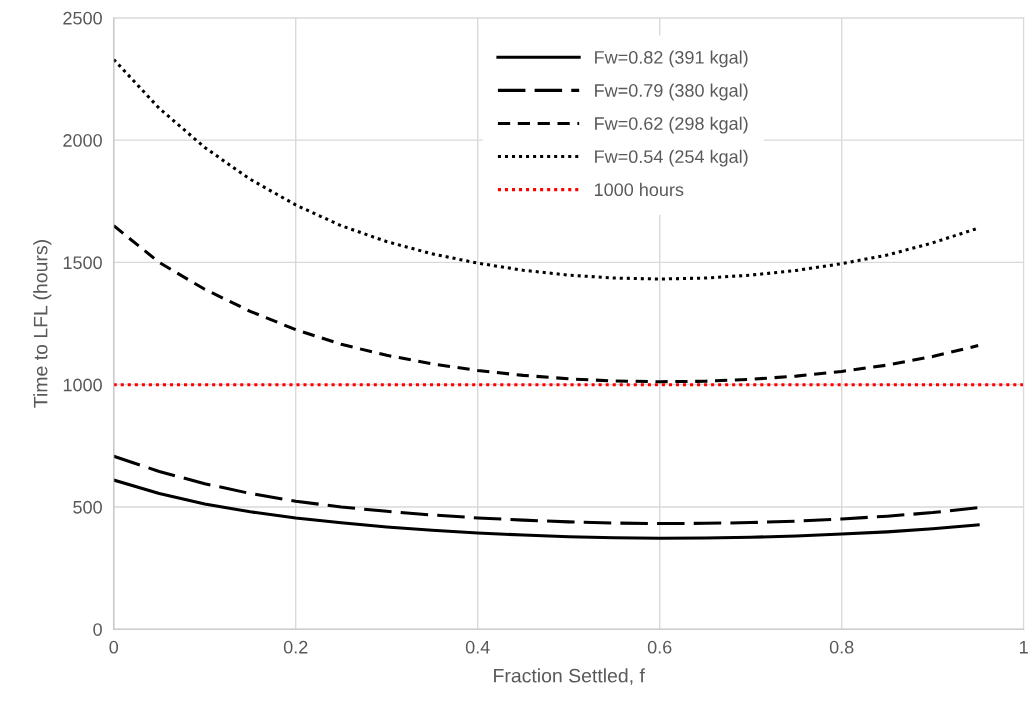 The image size is (1034, 715). Describe the element at coordinates (97, 629) in the screenshot. I see `y-tick-label: 0` at that location.